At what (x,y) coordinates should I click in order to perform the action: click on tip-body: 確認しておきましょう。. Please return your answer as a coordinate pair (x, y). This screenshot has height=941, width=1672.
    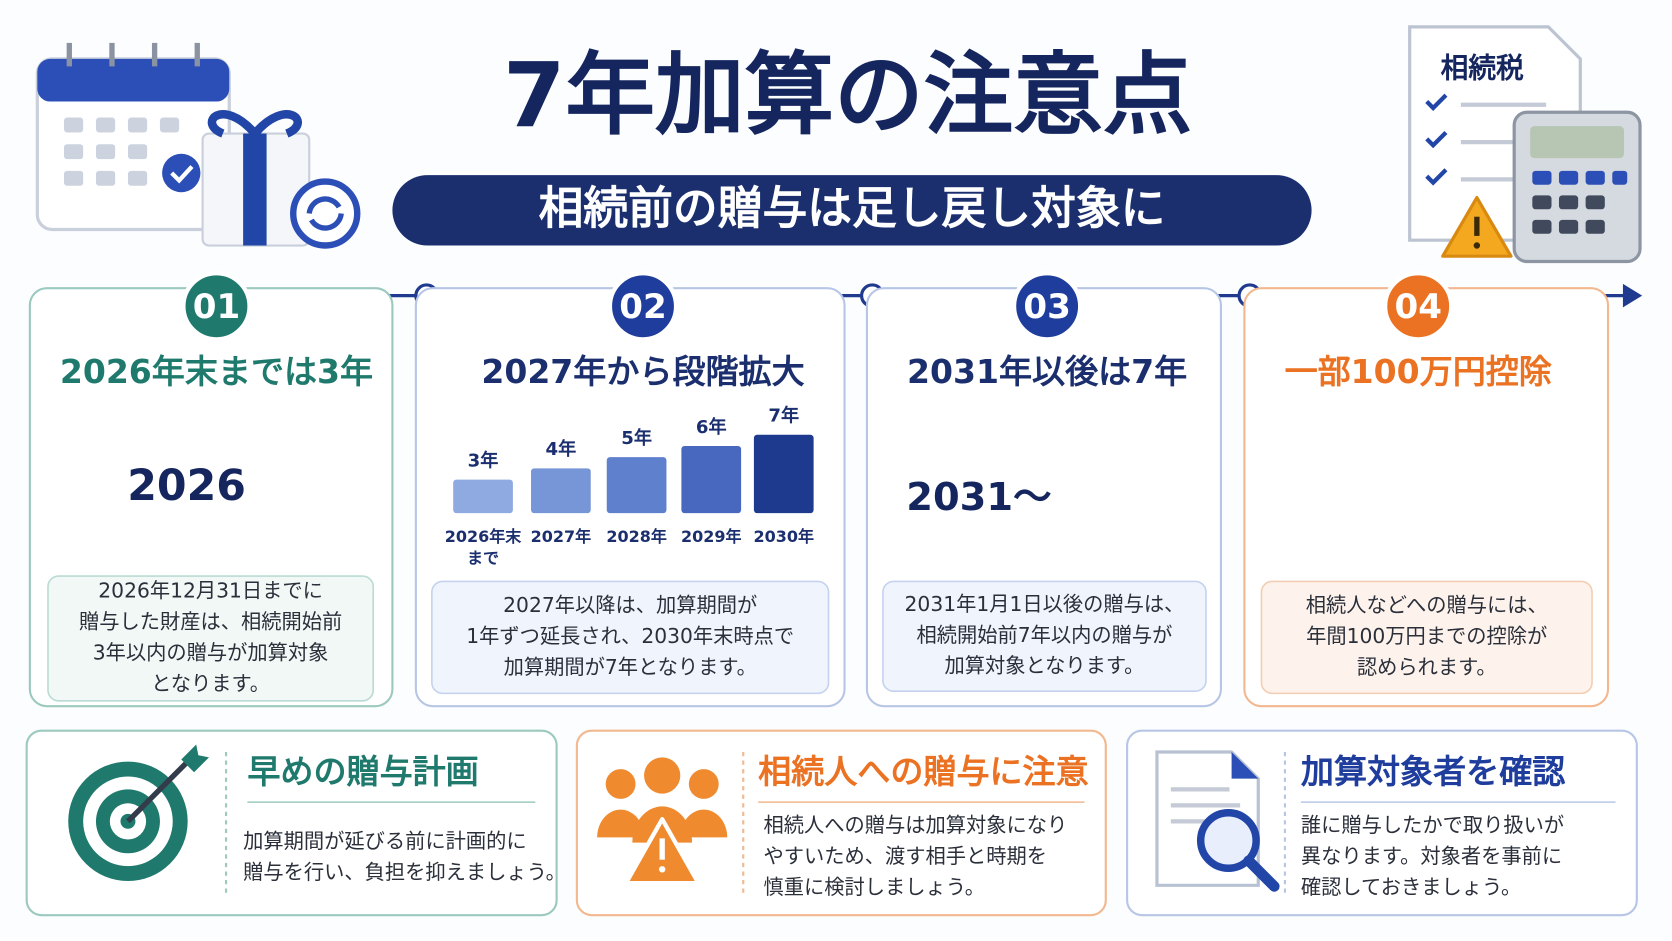
    Looking at the image, I should click on (1411, 887).